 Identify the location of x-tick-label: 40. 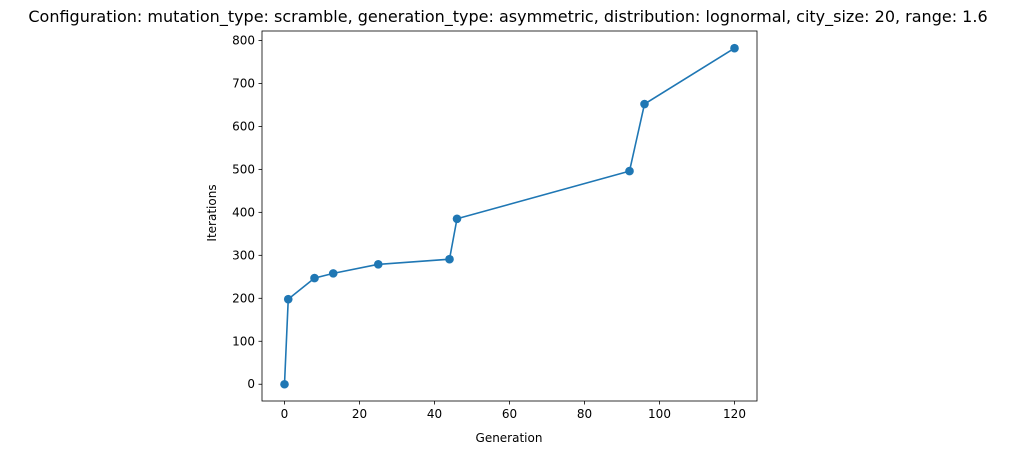
(434, 414).